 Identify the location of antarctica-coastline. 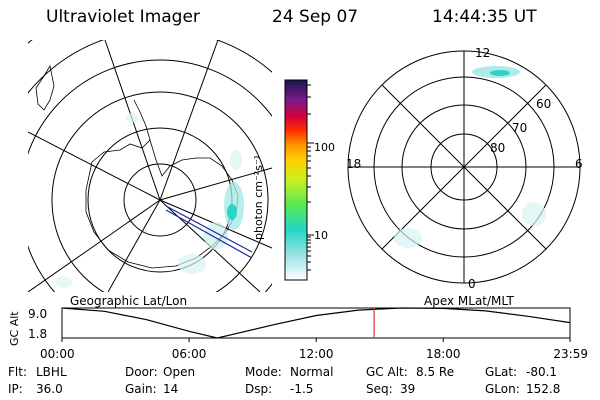
(162, 204).